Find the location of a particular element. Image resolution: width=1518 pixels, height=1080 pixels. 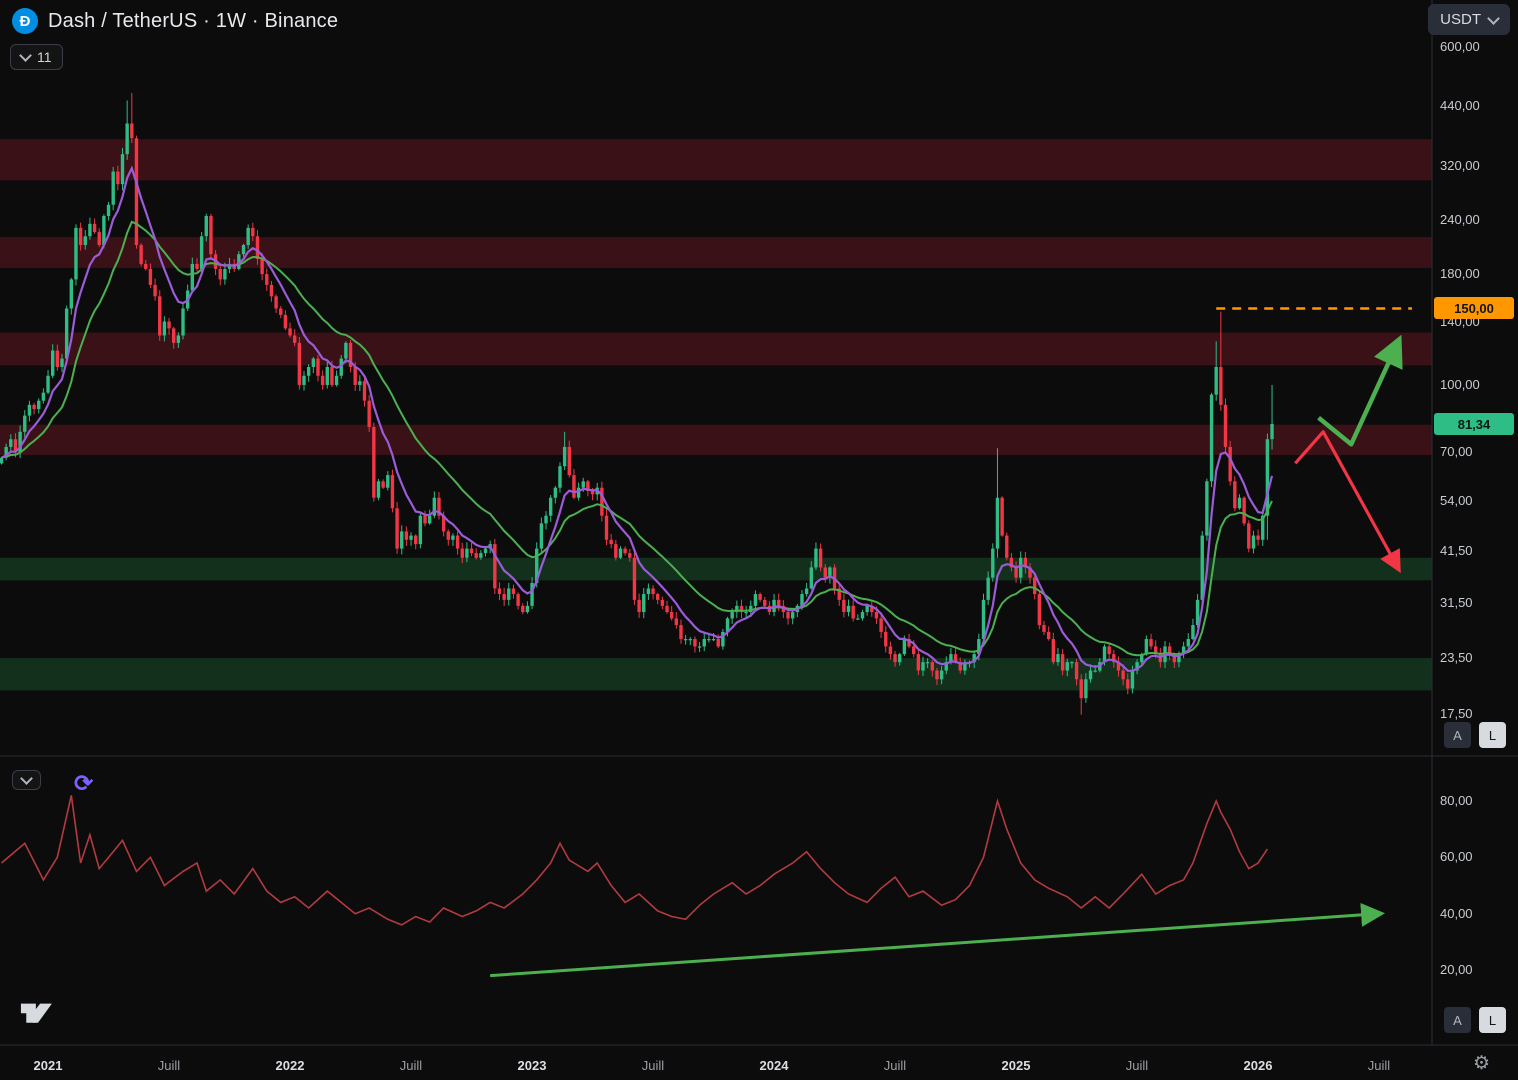

symbol-title: Dash / TetherUS · 1W · Binance is located at coordinates (193, 20).